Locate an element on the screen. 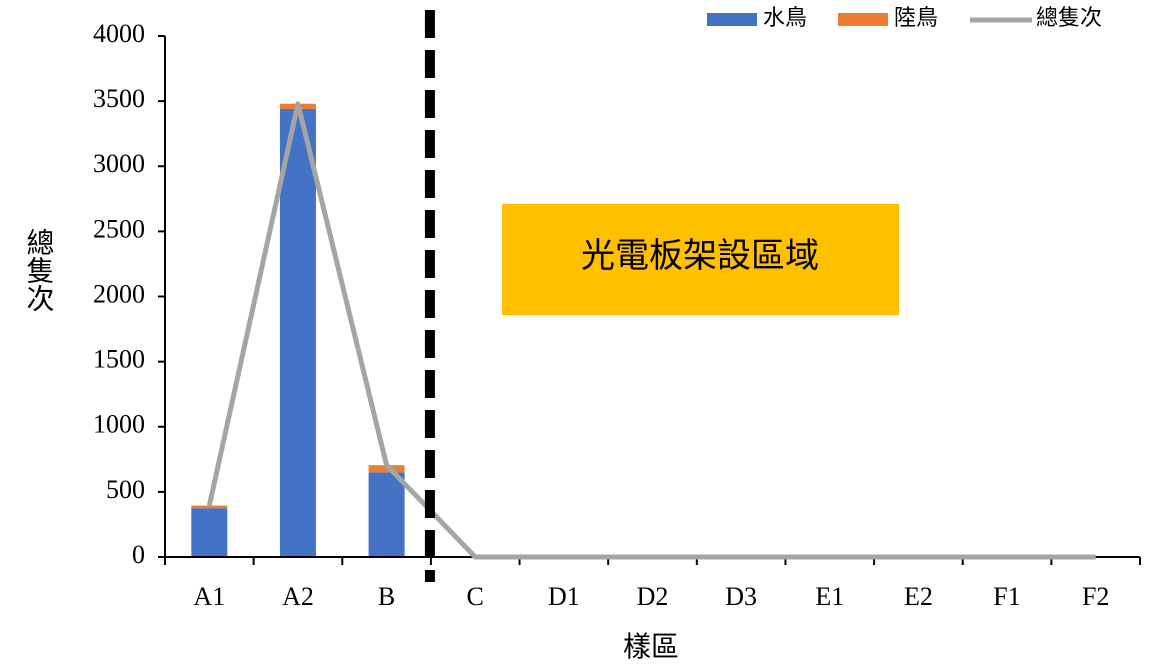  bar-waterbird-A2 is located at coordinates (297, 332).